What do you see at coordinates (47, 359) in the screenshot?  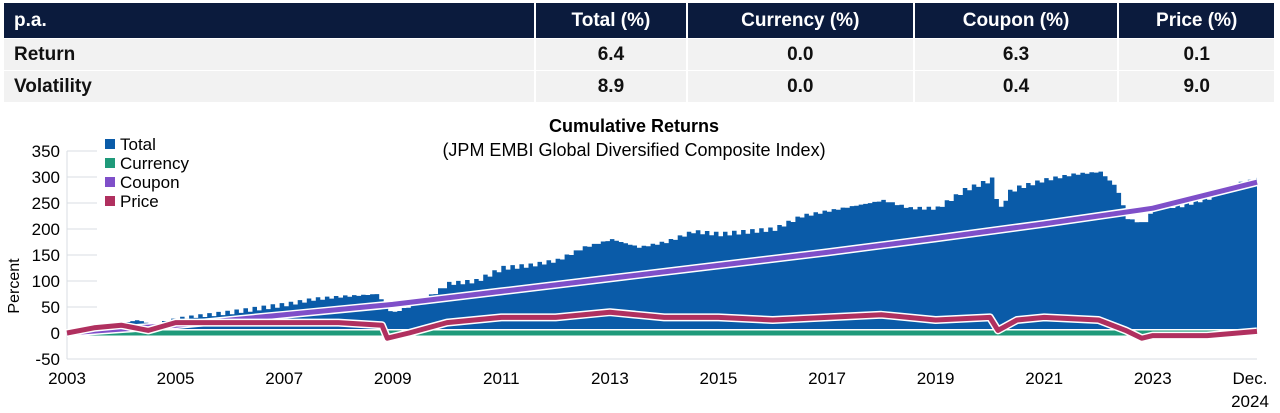 I see `y-tick-label: -50` at bounding box center [47, 359].